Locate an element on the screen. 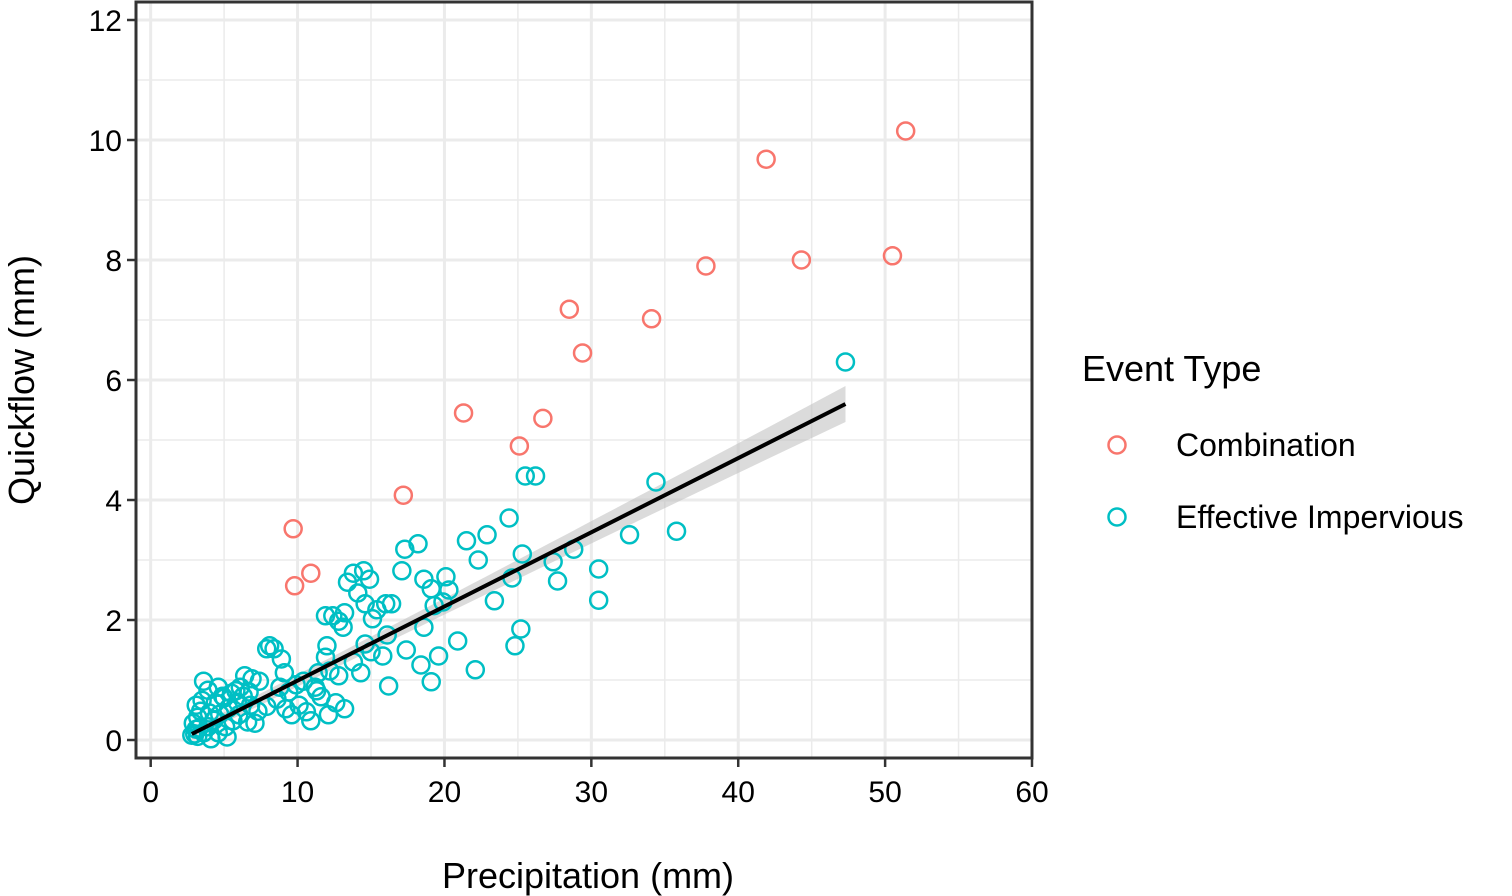  x-tick-label: 0 is located at coordinates (150, 792).